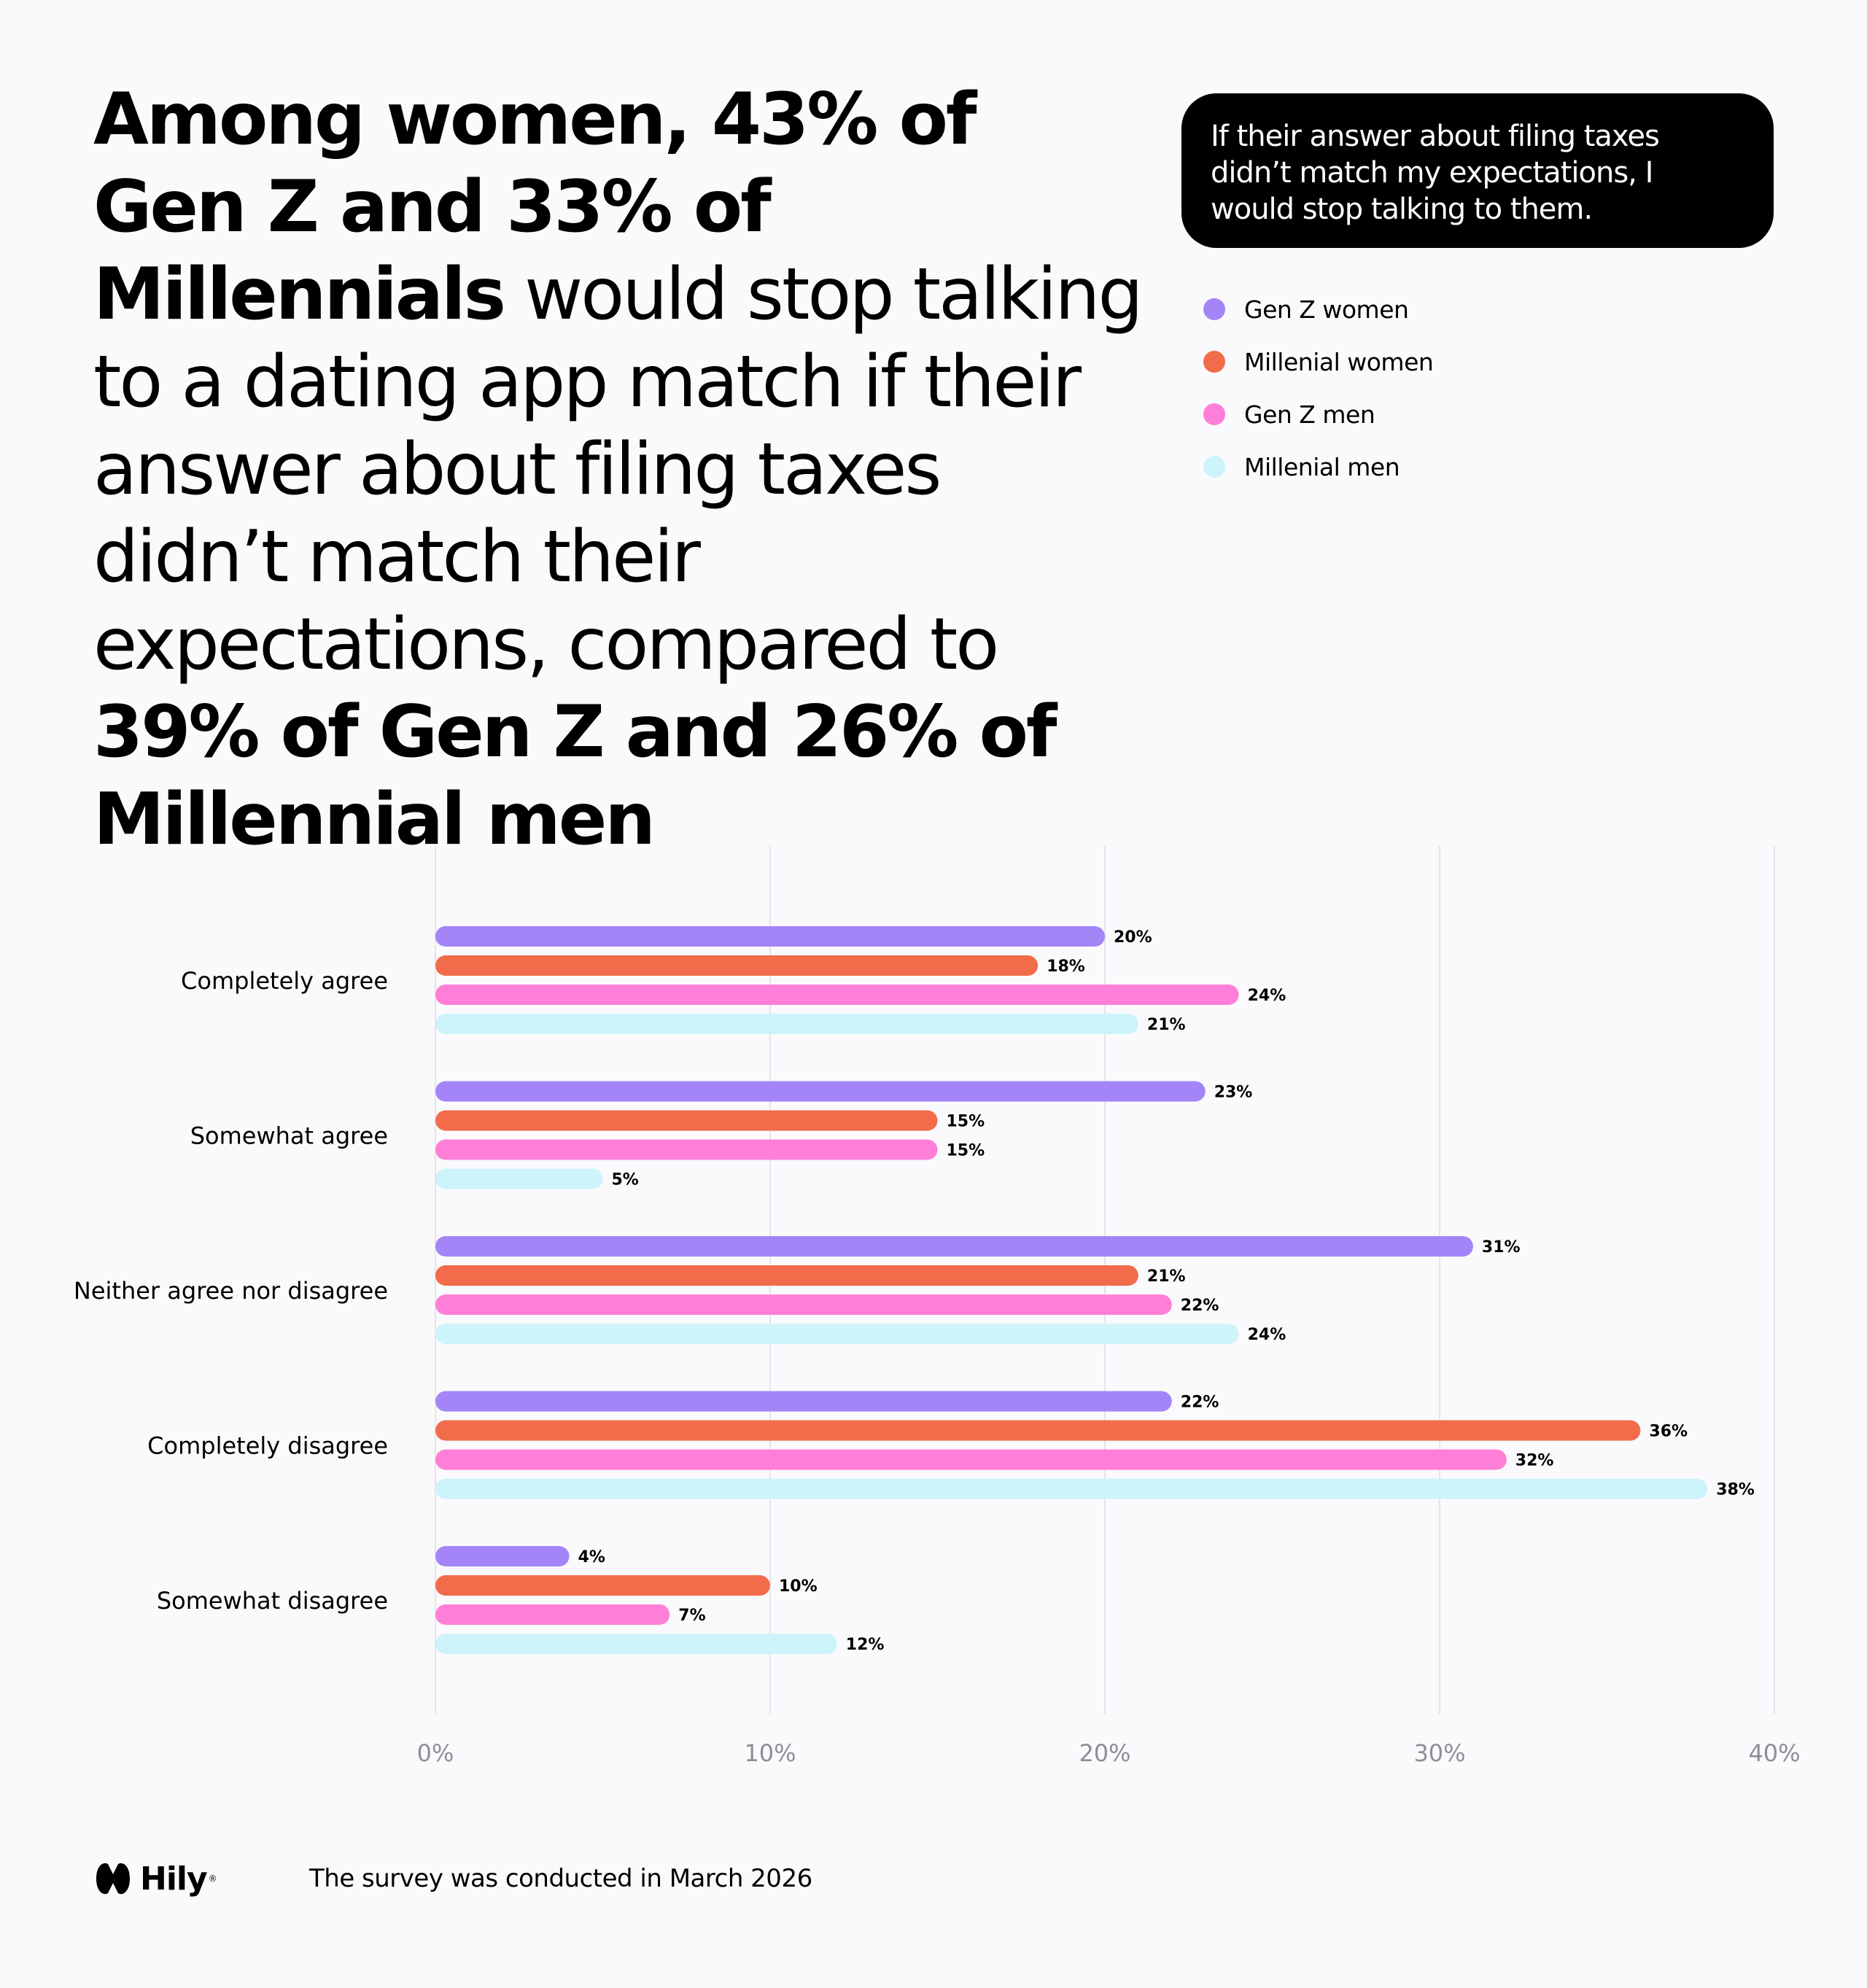 This screenshot has width=1867, height=1988. Describe the element at coordinates (691, 1616) in the screenshot. I see `data-label: 7%` at that location.